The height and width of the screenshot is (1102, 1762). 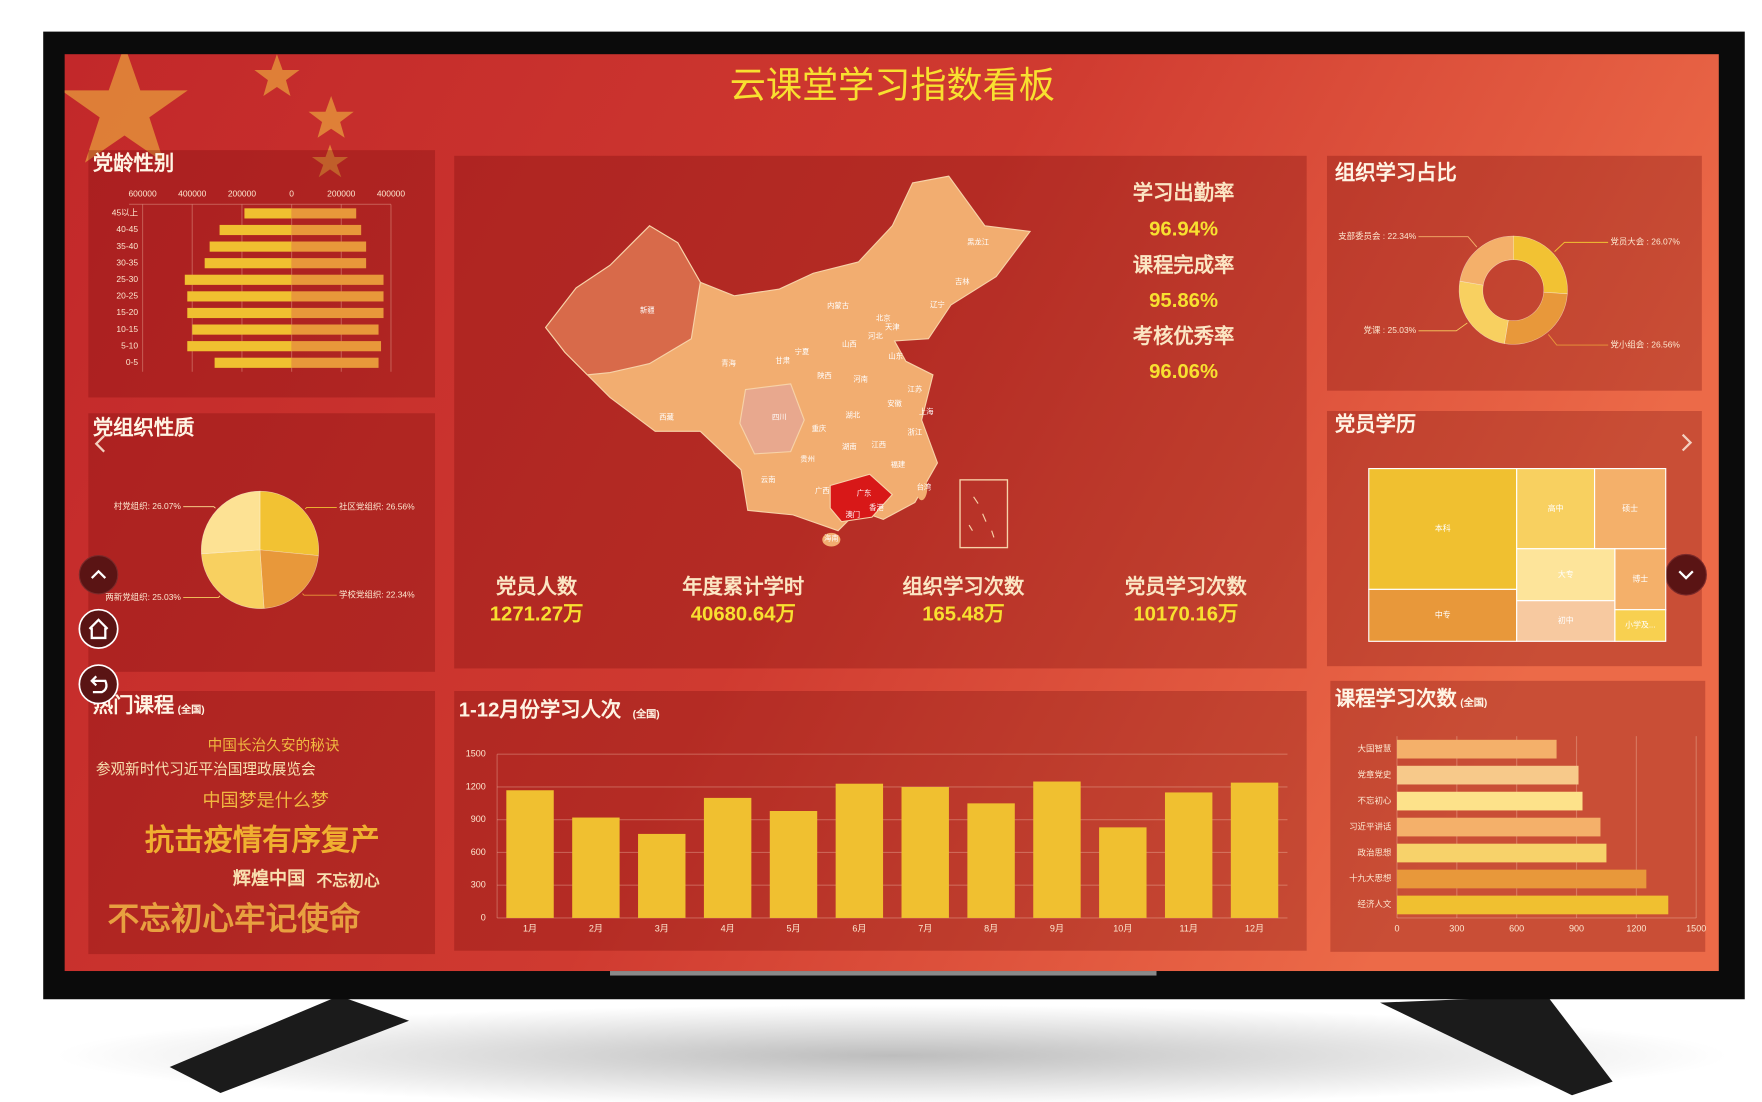 What do you see at coordinates (1184, 336) in the screenshot?
I see `kpi-label: 考核优秀率` at bounding box center [1184, 336].